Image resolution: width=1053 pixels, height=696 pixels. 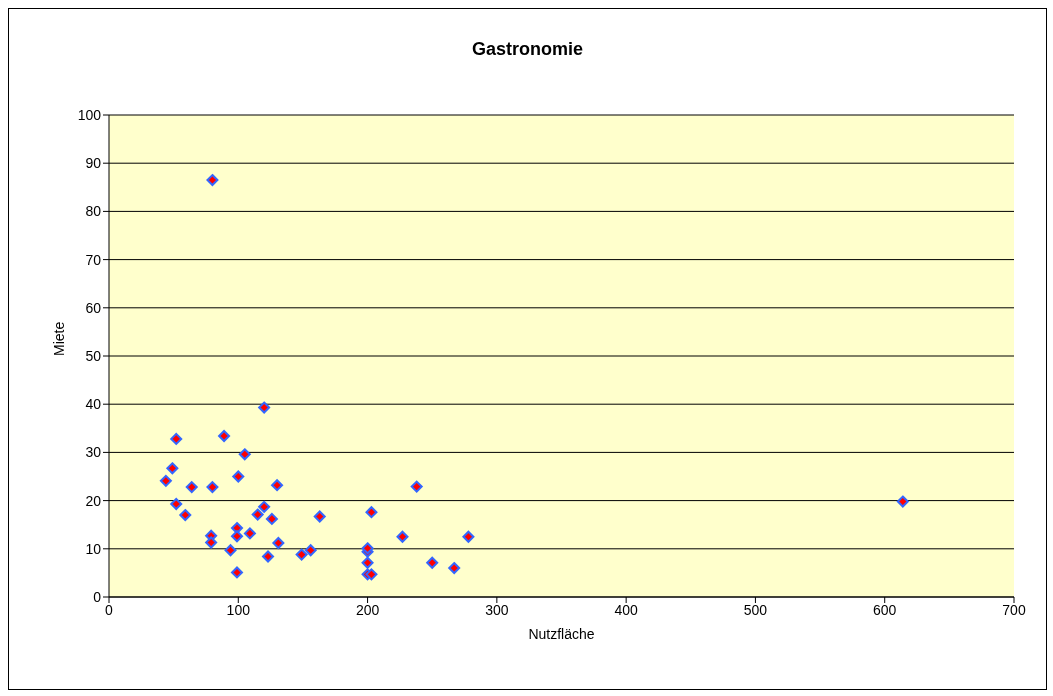 I want to click on x-tick-label: 600, so click(x=885, y=609).